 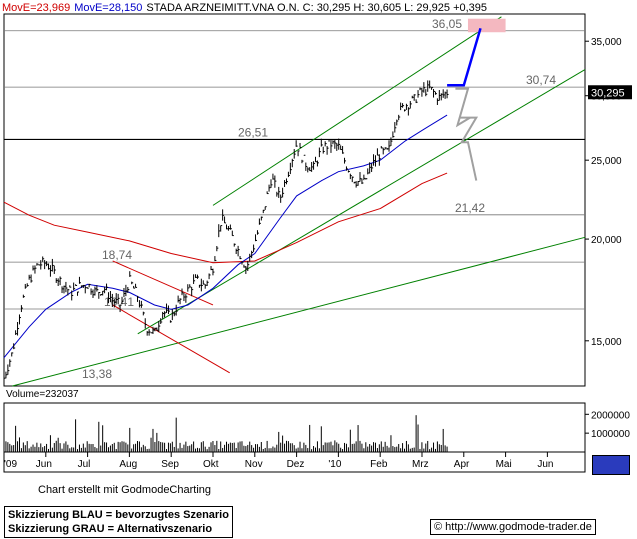 I want to click on level-label: 13,38, so click(x=97, y=374).